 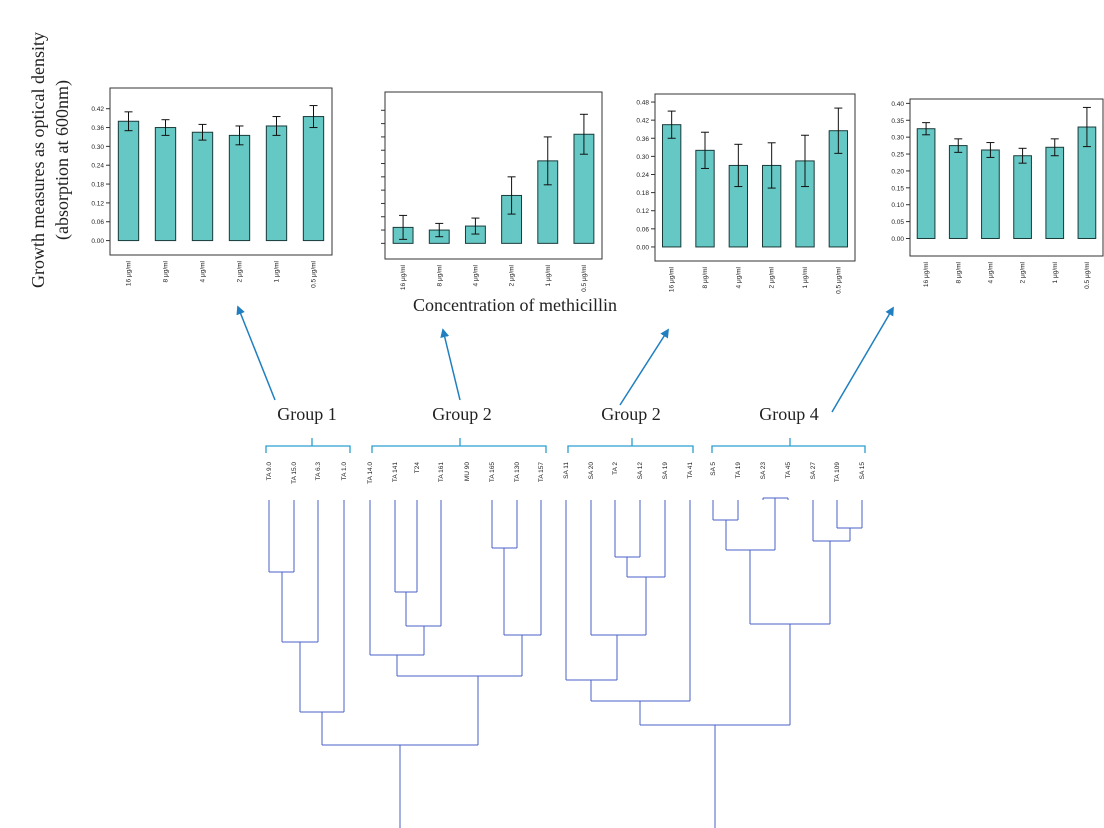 I want to click on leaf-label: SA 5, so click(x=713, y=469).